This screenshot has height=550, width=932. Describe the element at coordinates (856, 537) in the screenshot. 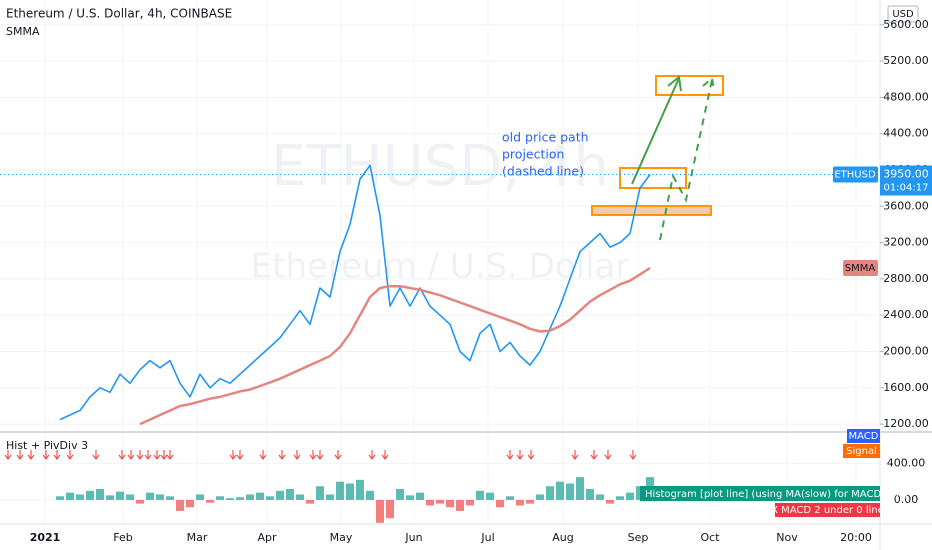

I see `x-tick-label: 20:00` at that location.